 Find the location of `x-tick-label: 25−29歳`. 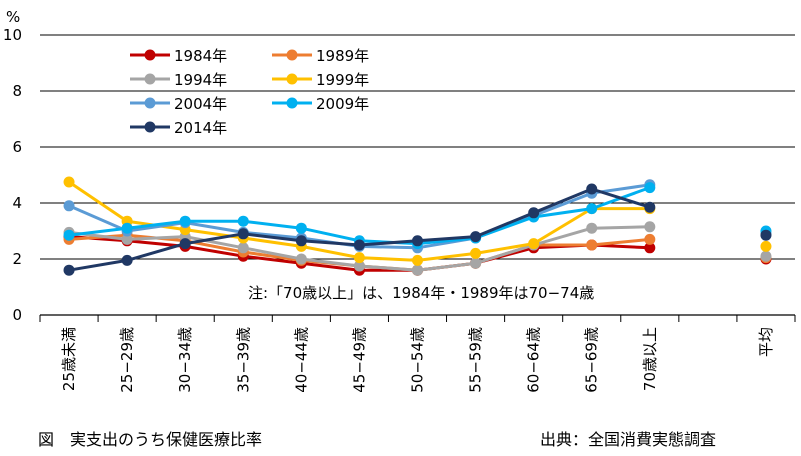

x-tick-label: 25−29歳 is located at coordinates (127, 360).